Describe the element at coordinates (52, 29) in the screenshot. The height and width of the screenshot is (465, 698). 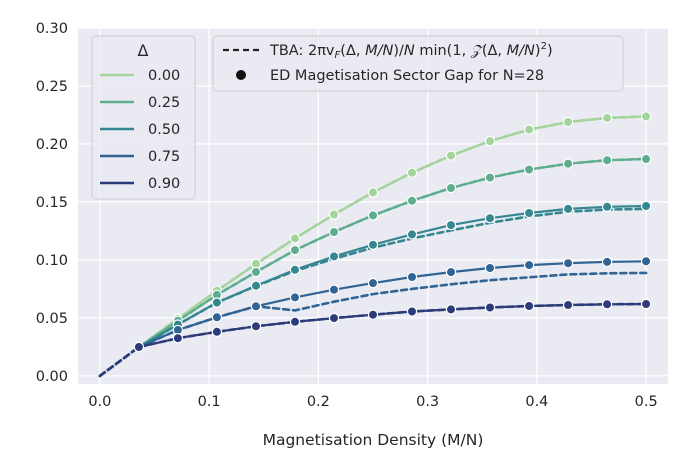
I see `y-tick-label: 0.30` at that location.